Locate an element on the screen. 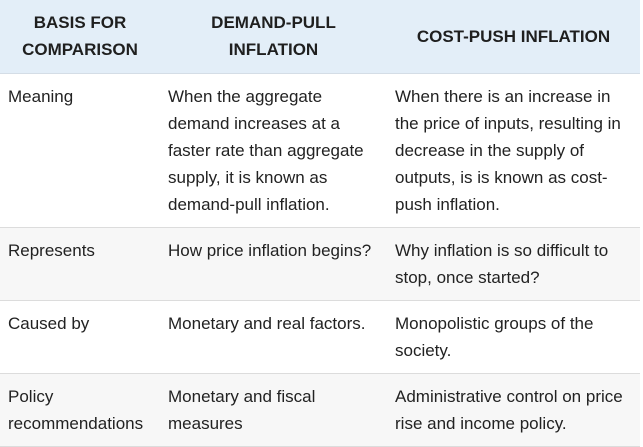 Image resolution: width=643 pixels, height=447 pixels. cell-basis: Caused by is located at coordinates (80, 337).